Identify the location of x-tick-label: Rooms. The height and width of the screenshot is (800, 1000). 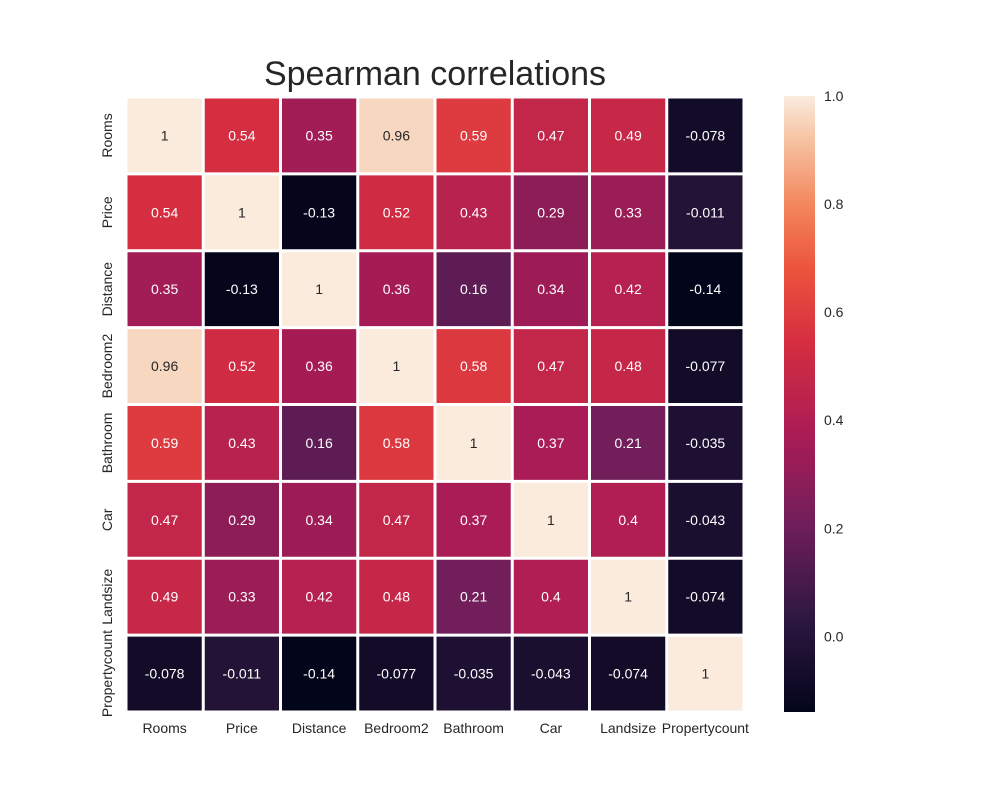
(164, 728).